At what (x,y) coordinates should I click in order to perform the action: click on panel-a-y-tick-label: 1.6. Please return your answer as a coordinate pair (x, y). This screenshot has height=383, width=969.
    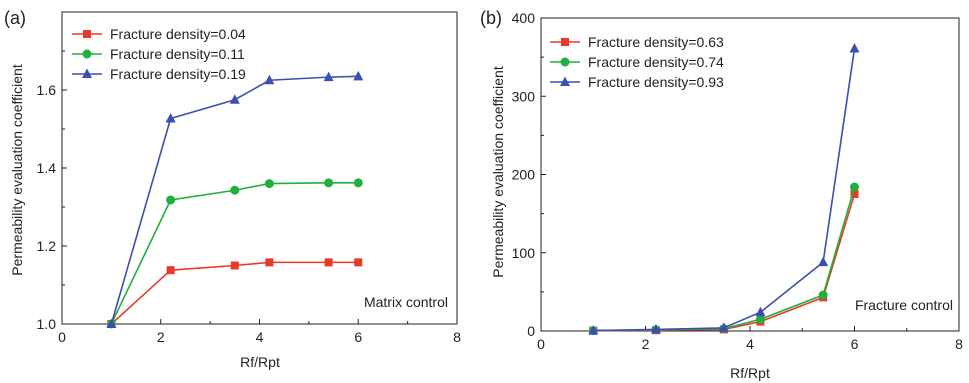
    Looking at the image, I should click on (47, 90).